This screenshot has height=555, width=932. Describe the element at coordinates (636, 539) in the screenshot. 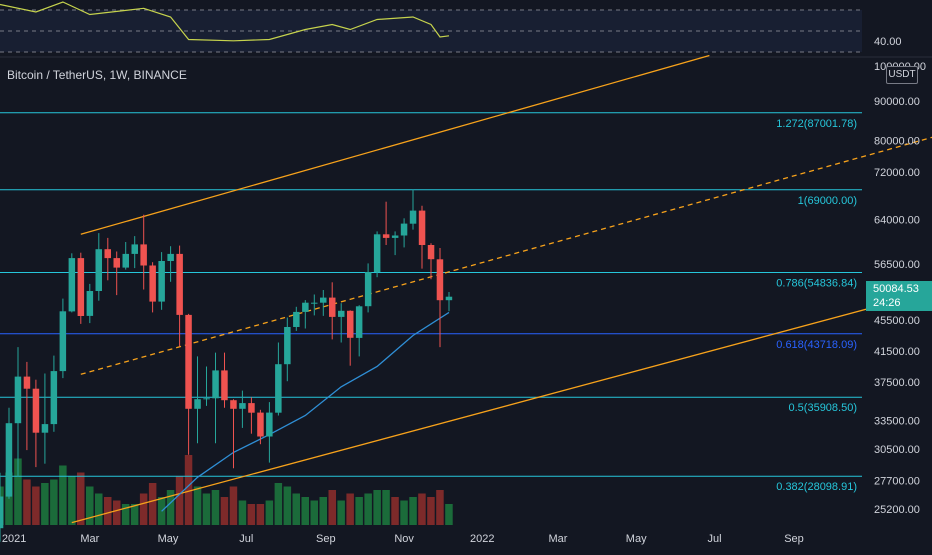

I see `x-tick-label: May` at that location.